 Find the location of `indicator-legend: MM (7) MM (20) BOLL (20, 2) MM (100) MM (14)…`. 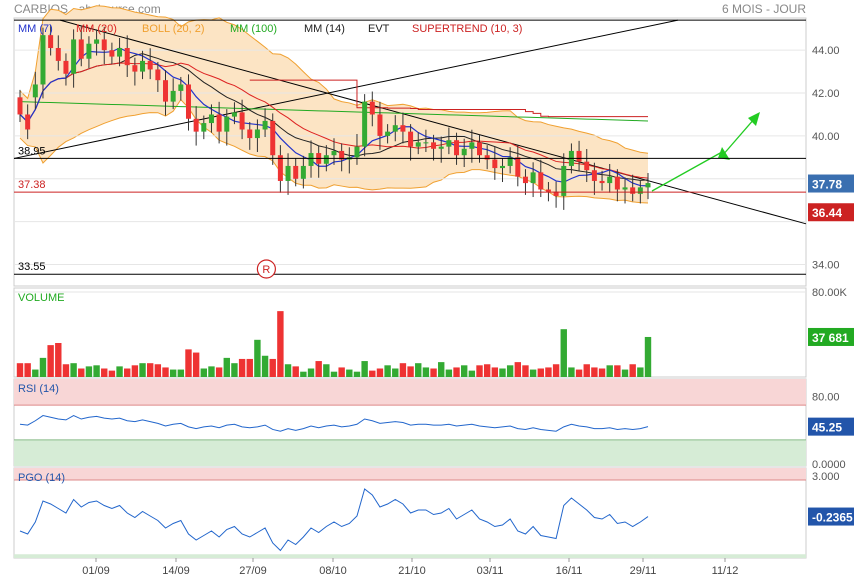

indicator-legend: MM (7) MM (20) BOLL (20, 2) MM (100) MM (14)… is located at coordinates (270, 29).